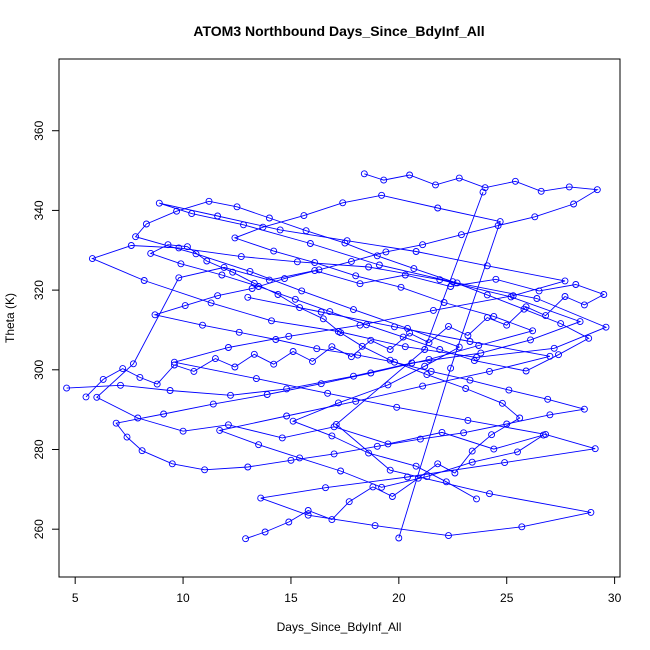  I want to click on y-tick-label: 280, so click(39, 449).